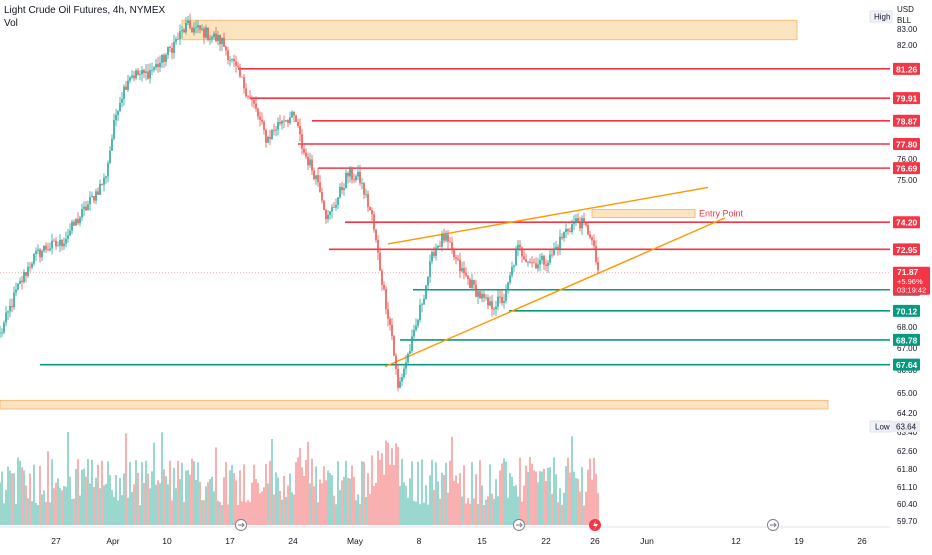 The height and width of the screenshot is (555, 932). I want to click on time-tick-label: 22, so click(546, 541).